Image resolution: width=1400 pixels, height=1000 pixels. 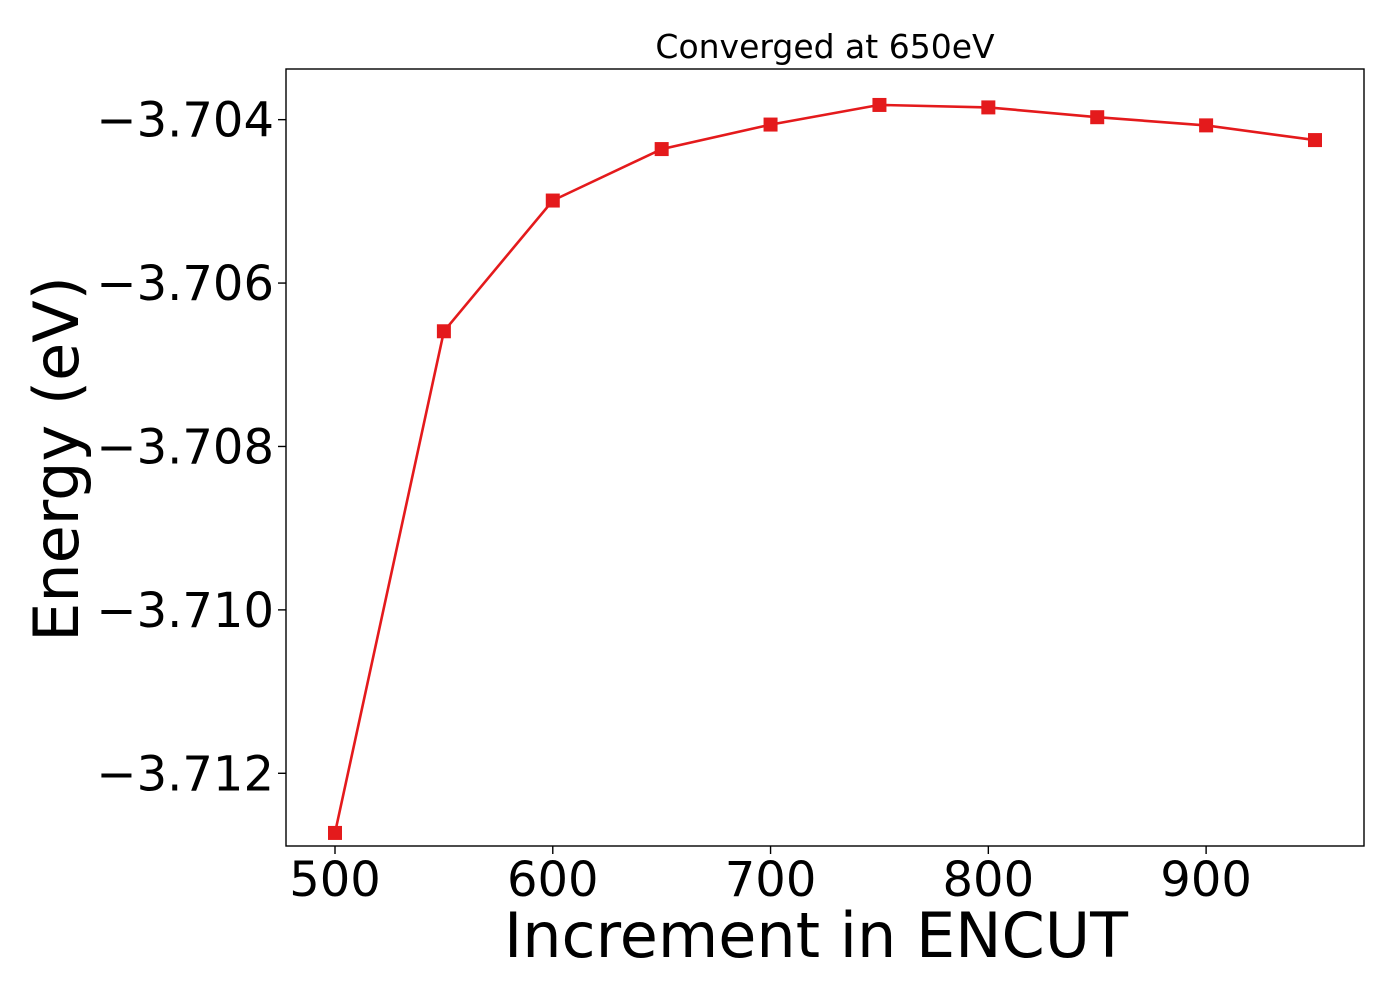 What do you see at coordinates (816, 935) in the screenshot?
I see `x-axis-label: Increment in ENCUT` at bounding box center [816, 935].